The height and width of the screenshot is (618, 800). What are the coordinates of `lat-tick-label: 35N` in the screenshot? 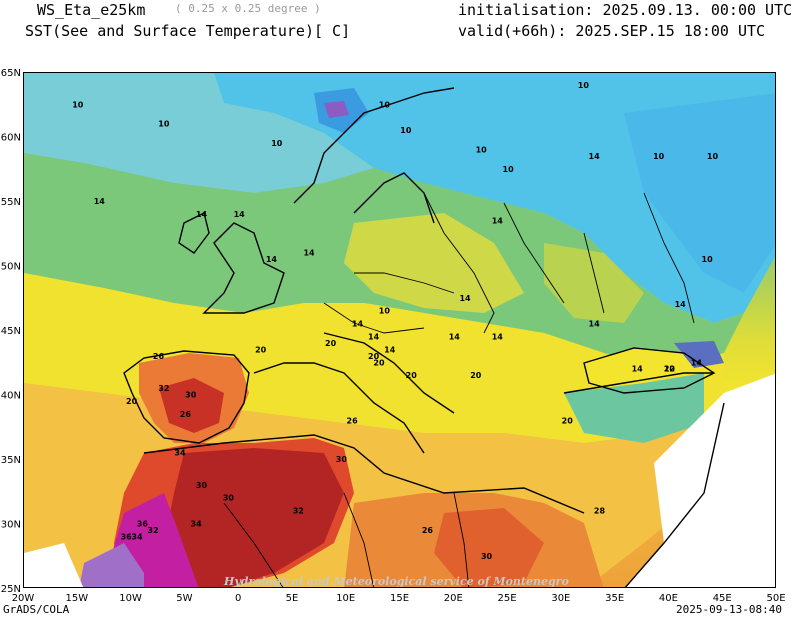 It's located at (11, 460).